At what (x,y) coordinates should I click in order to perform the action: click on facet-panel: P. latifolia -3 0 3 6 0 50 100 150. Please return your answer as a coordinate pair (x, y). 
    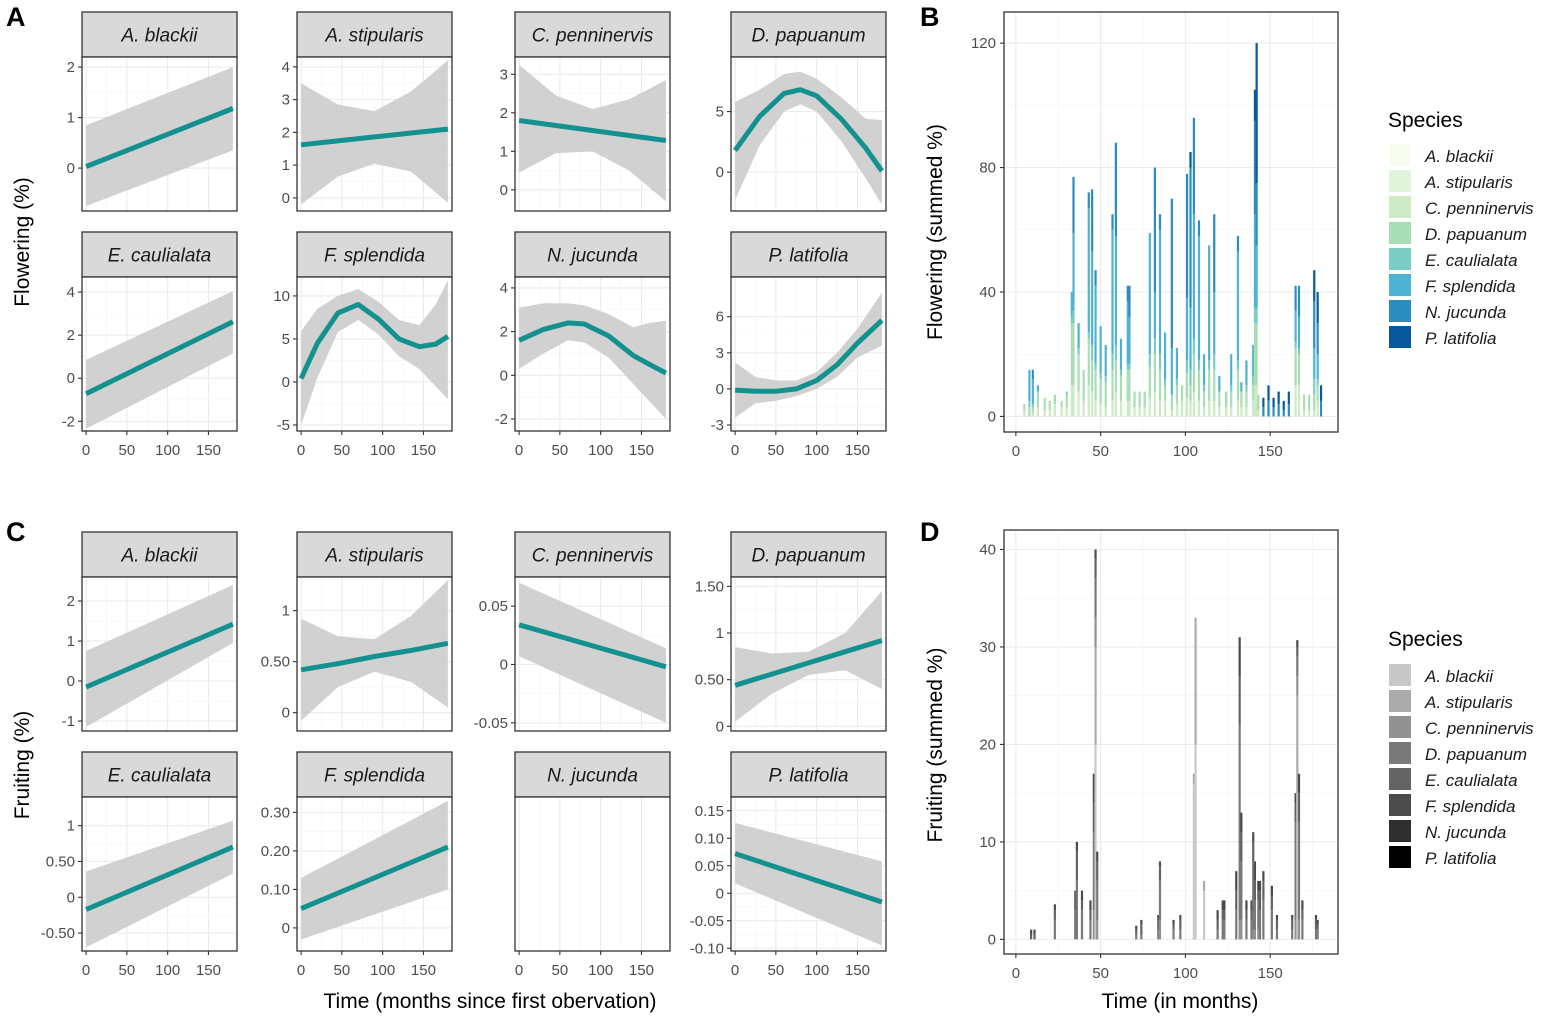
    Looking at the image, I should click on (799, 345).